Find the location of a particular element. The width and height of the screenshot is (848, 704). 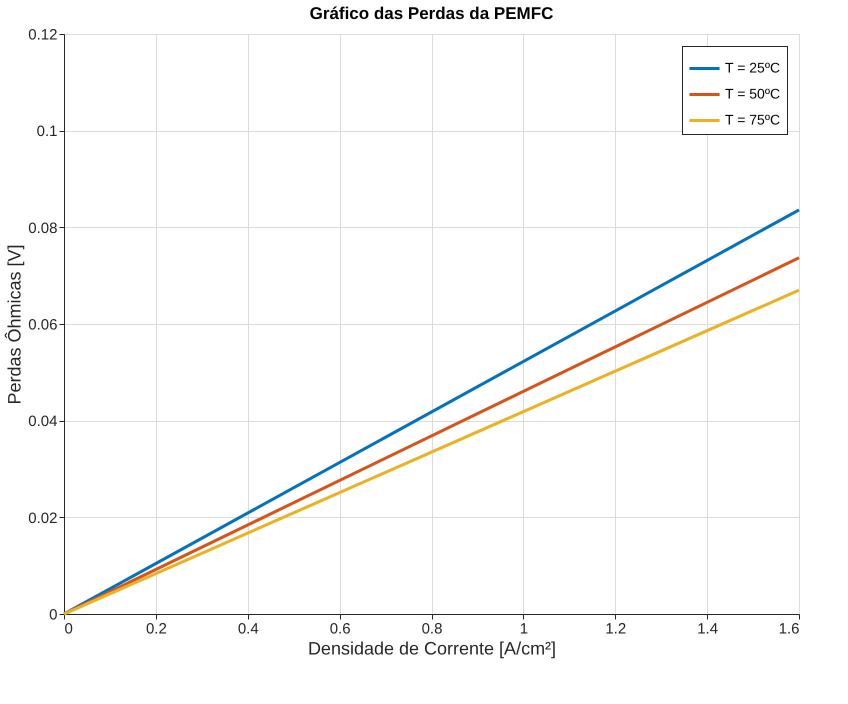

y-tick-label: 0.1 is located at coordinates (47, 131).